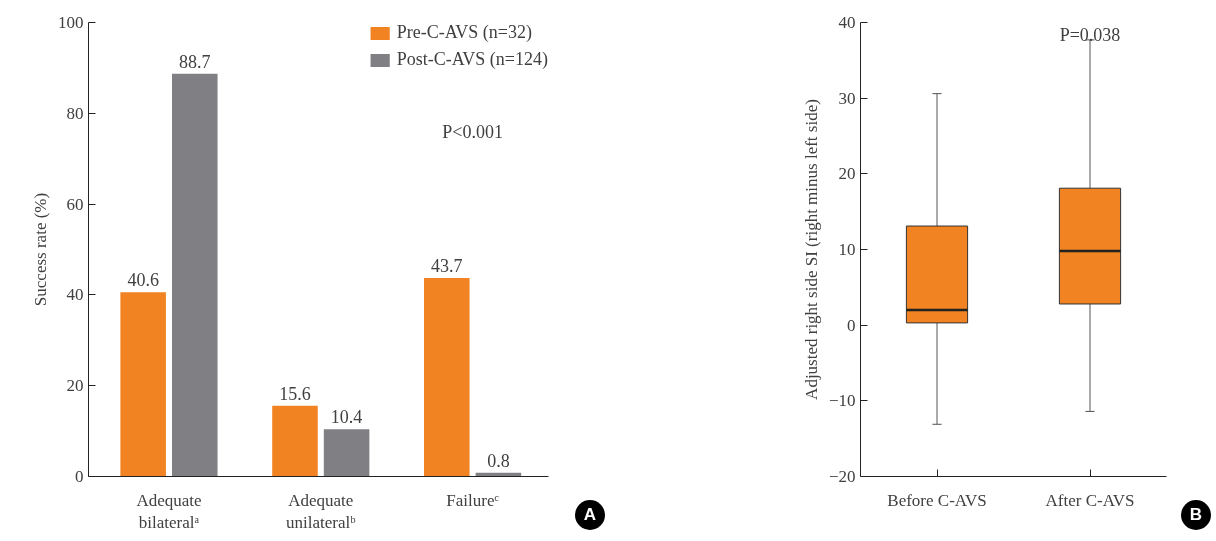  What do you see at coordinates (937, 500) in the screenshot?
I see `x-tick-label: Before C-AVS` at bounding box center [937, 500].